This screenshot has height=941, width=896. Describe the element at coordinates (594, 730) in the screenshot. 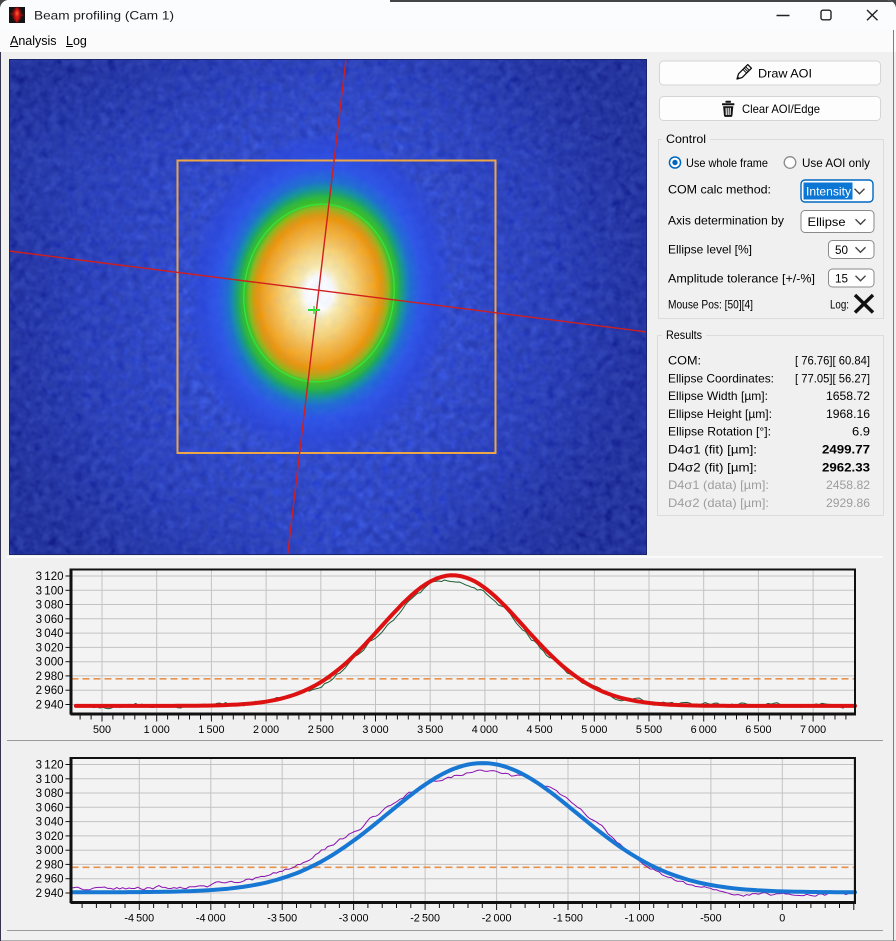

I see `svg-text: 5 000` at that location.